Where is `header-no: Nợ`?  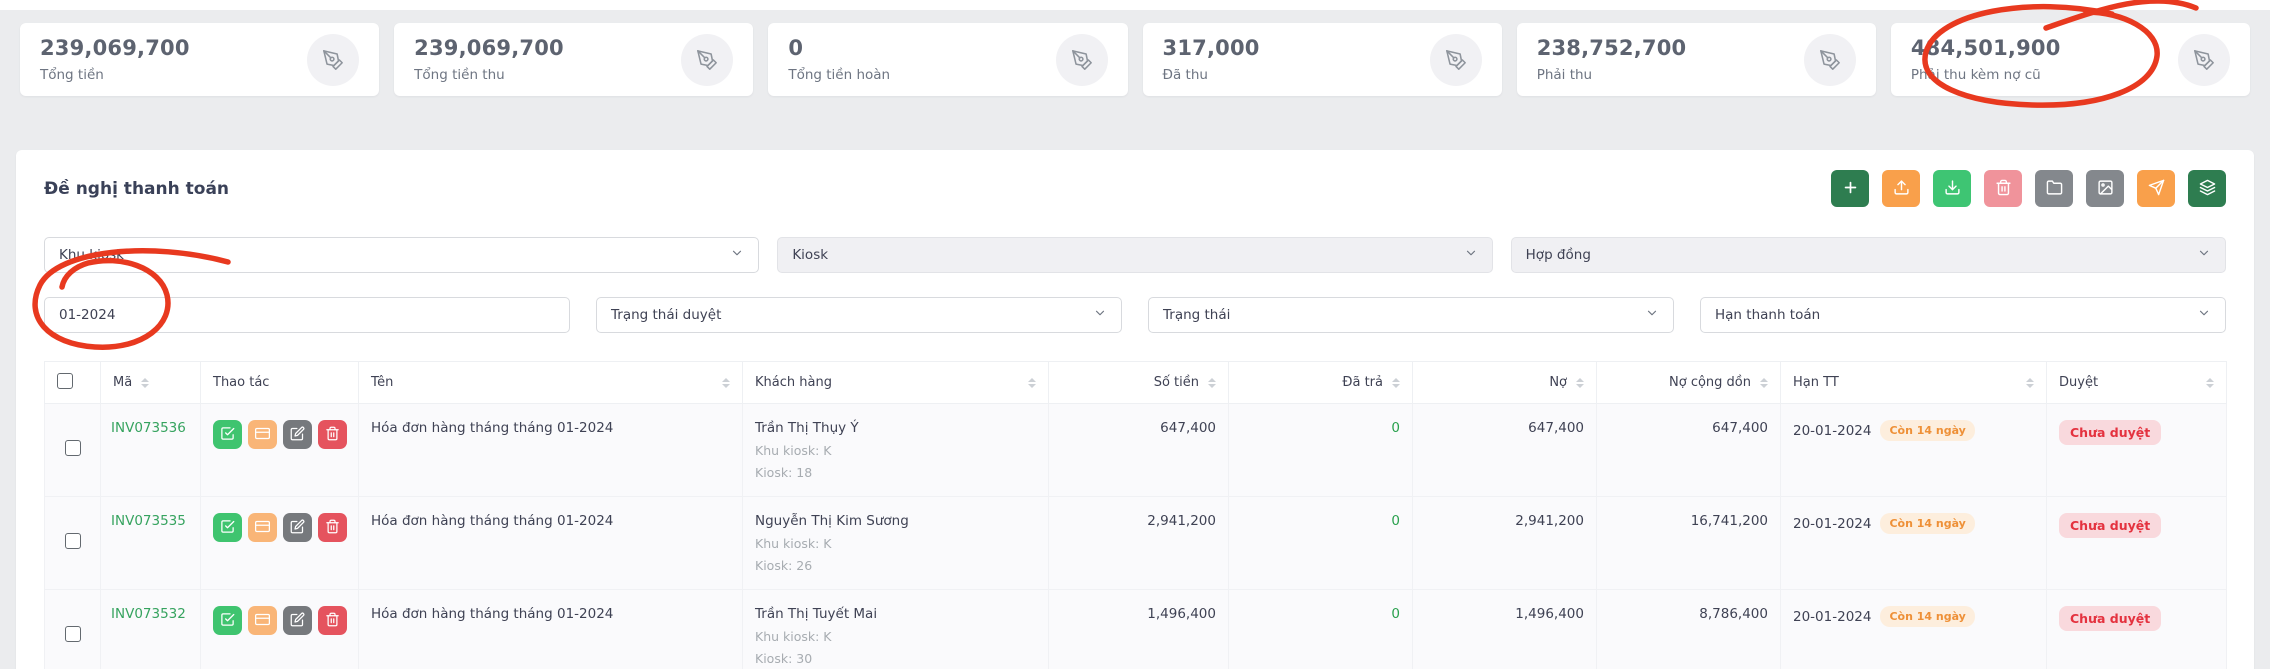 header-no: Nợ is located at coordinates (1504, 382).